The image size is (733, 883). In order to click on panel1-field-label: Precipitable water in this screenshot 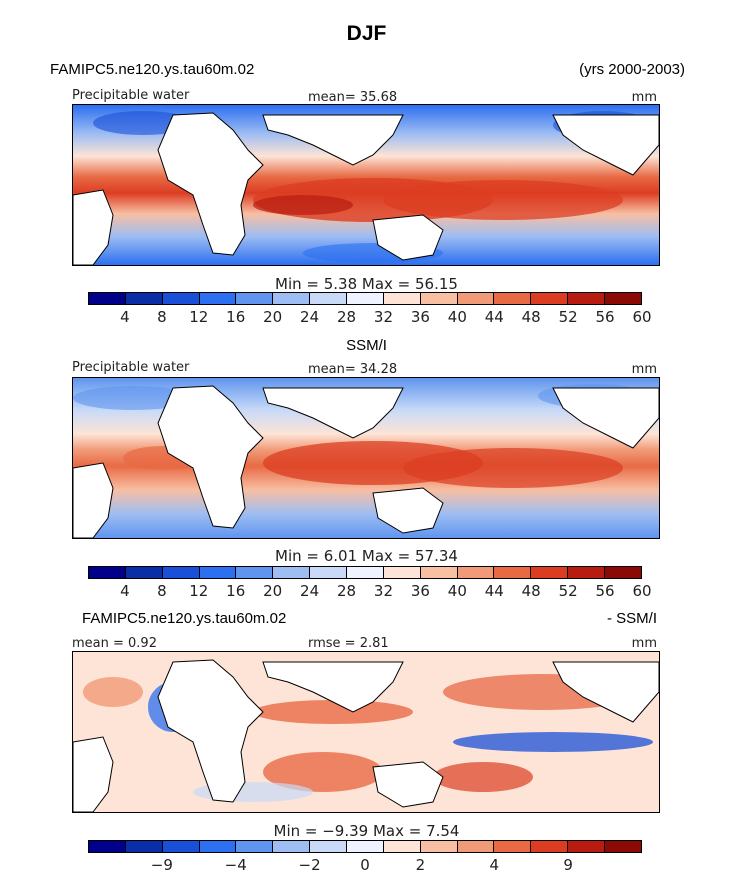, I will do `click(131, 95)`.